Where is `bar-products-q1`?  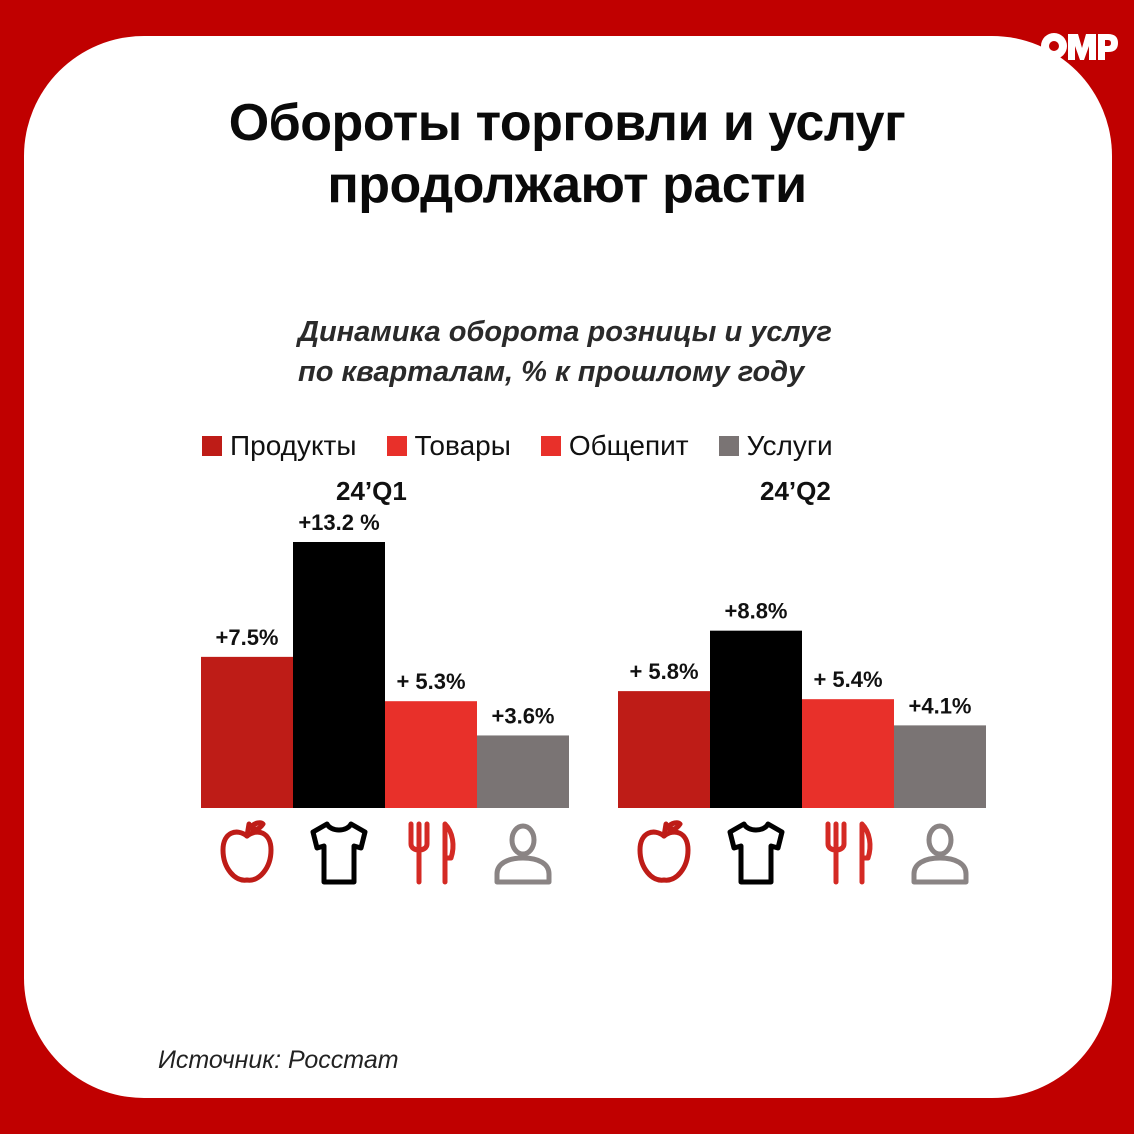 bar-products-q1 is located at coordinates (247, 732).